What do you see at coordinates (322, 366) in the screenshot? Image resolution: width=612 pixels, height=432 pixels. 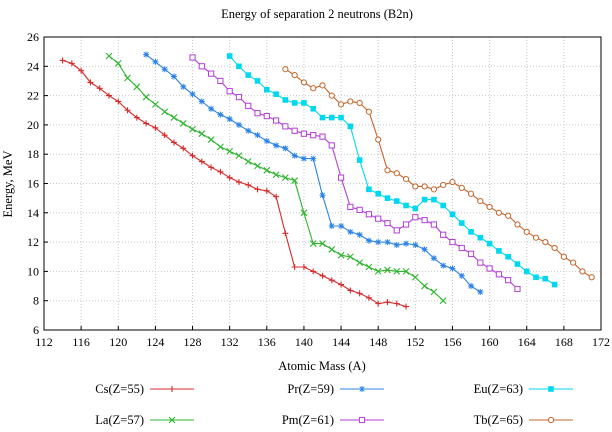 I see `x-axis-label: Atomic Mass (A)` at bounding box center [322, 366].